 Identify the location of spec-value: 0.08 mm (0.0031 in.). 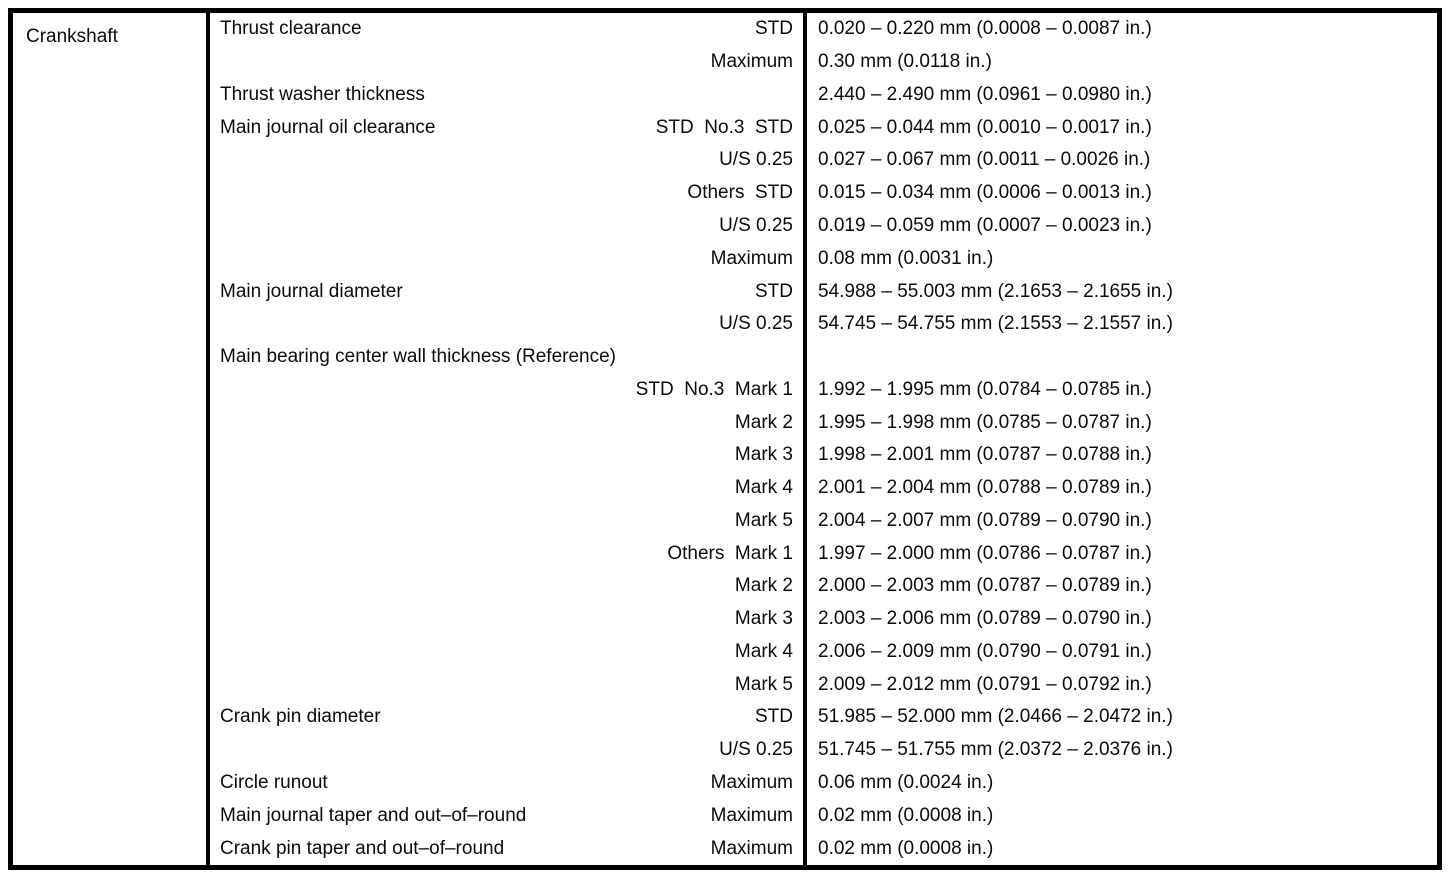
(906, 258).